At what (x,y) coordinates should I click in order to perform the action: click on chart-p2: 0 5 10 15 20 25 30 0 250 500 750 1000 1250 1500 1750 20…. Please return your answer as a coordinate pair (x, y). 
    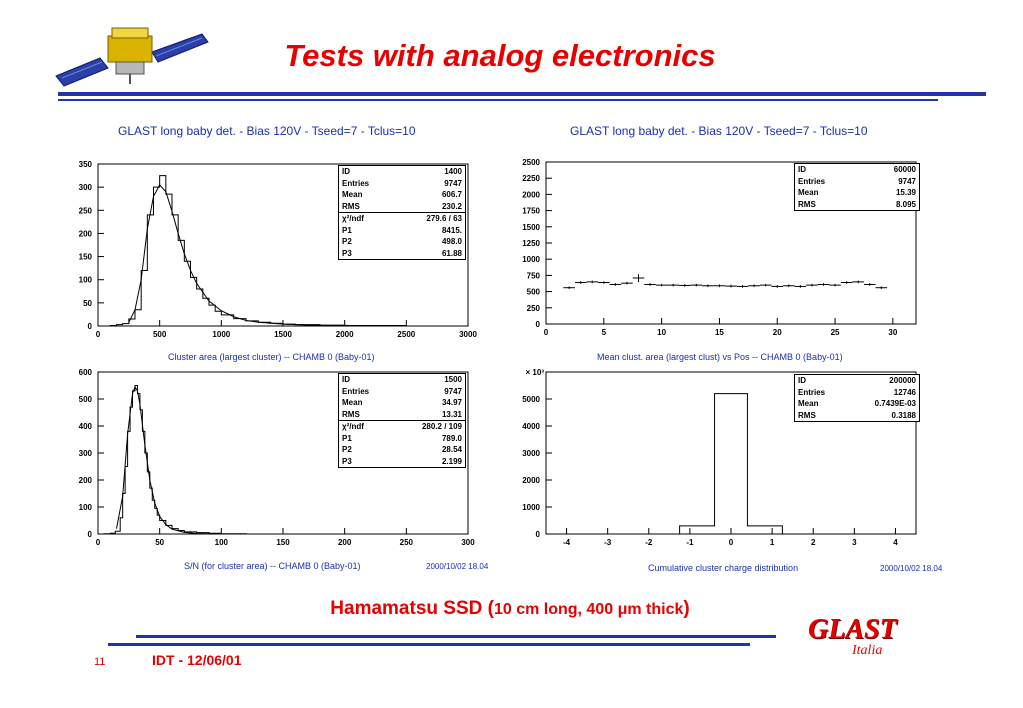
    Looking at the image, I should click on (719, 247).